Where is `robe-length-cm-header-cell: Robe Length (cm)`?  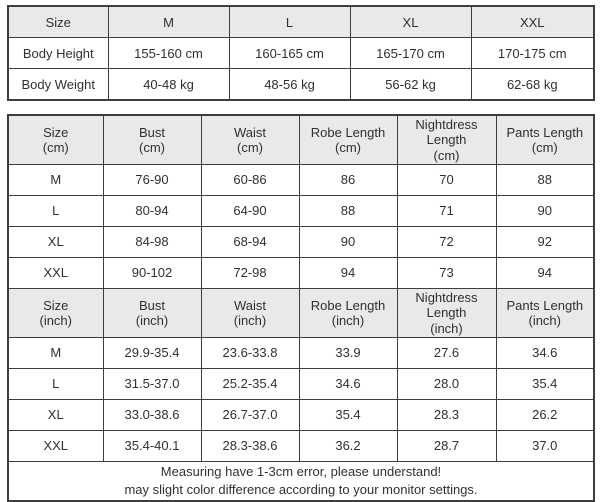
robe-length-cm-header-cell: Robe Length (cm) is located at coordinates (348, 139).